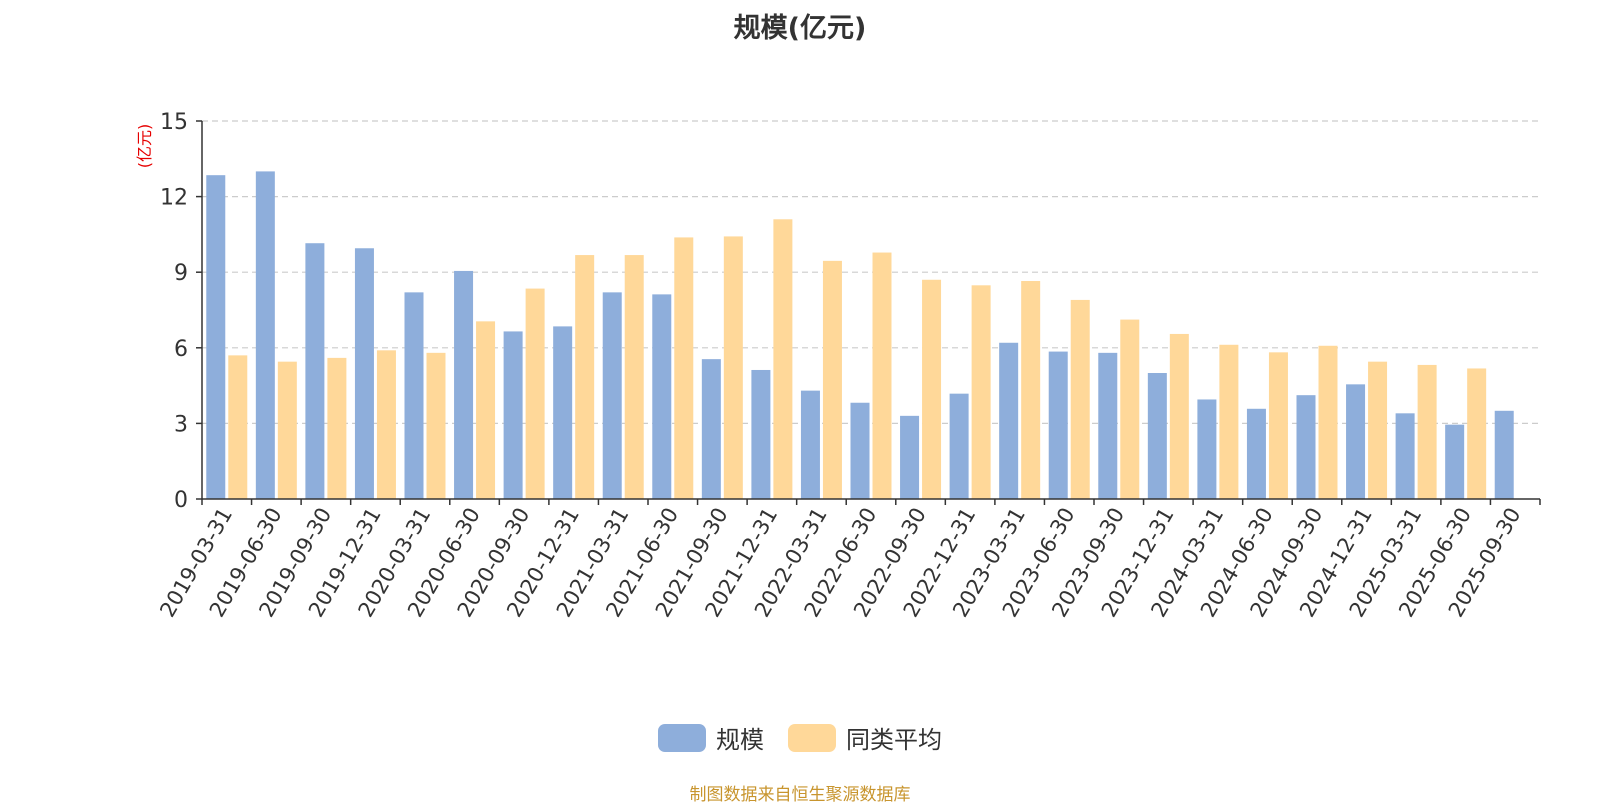 The height and width of the screenshot is (805, 1600). Describe the element at coordinates (181, 500) in the screenshot. I see `y-tick-label: 0` at that location.